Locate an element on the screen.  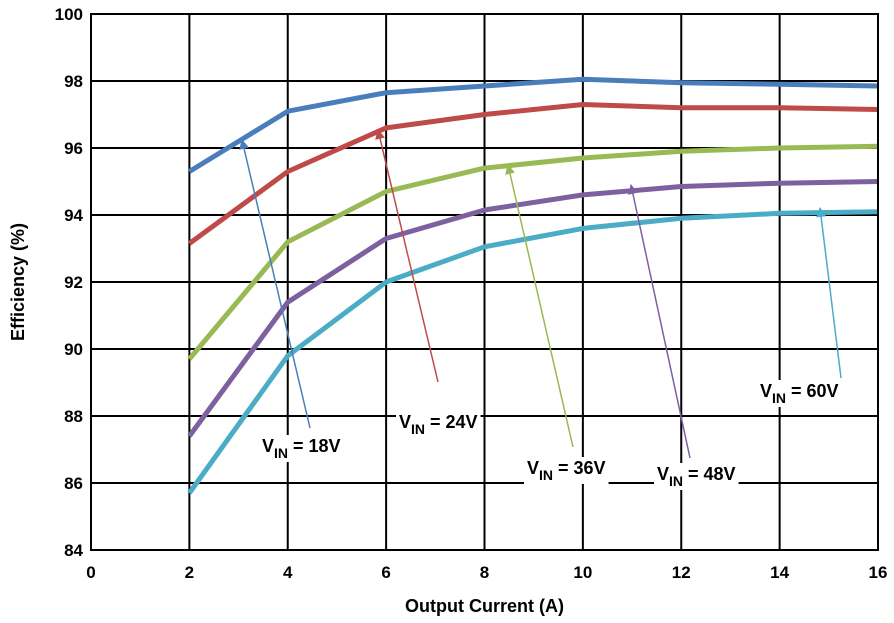
series-label-rest: = 24V is located at coordinates (451, 422).